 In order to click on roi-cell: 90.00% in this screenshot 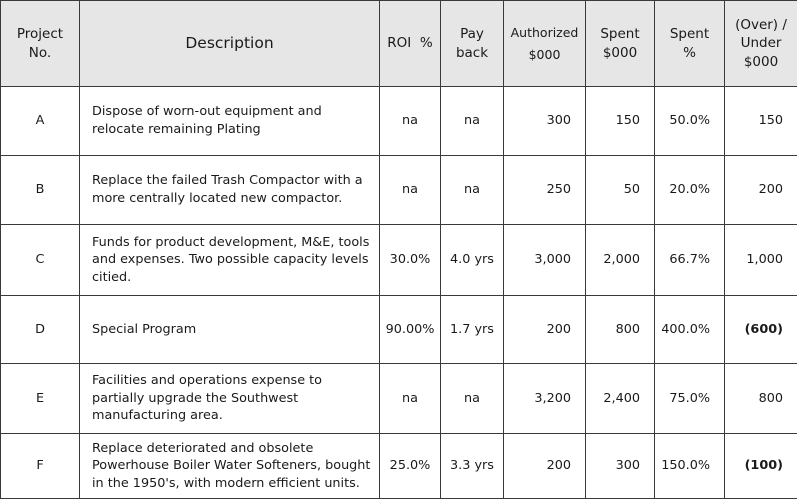, I will do `click(410, 330)`.